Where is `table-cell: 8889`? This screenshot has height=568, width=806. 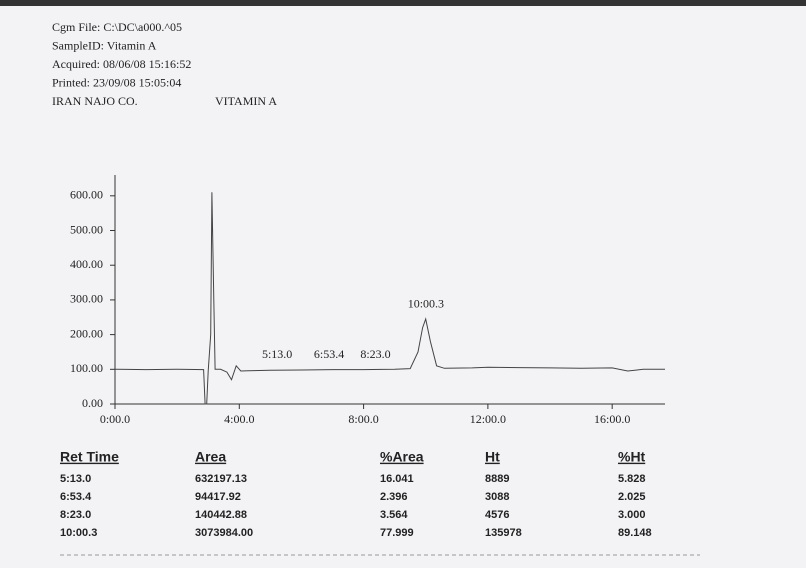 table-cell: 8889 is located at coordinates (497, 479).